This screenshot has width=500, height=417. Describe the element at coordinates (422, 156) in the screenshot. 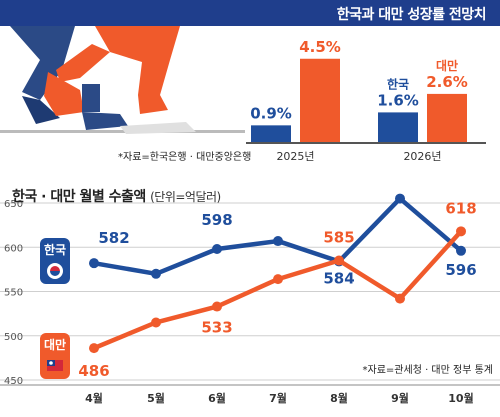

I see `growth-year-label: 2026년` at that location.